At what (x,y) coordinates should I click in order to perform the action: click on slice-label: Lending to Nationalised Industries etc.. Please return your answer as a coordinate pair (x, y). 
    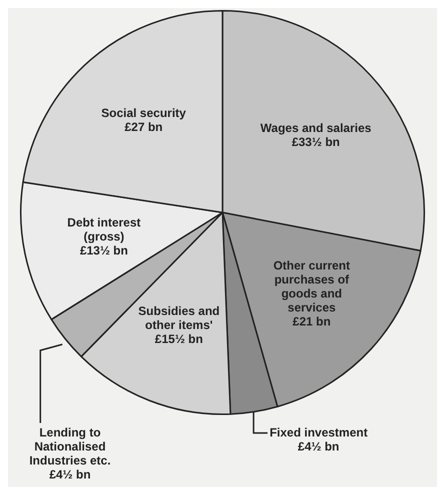
    Looking at the image, I should click on (70, 446).